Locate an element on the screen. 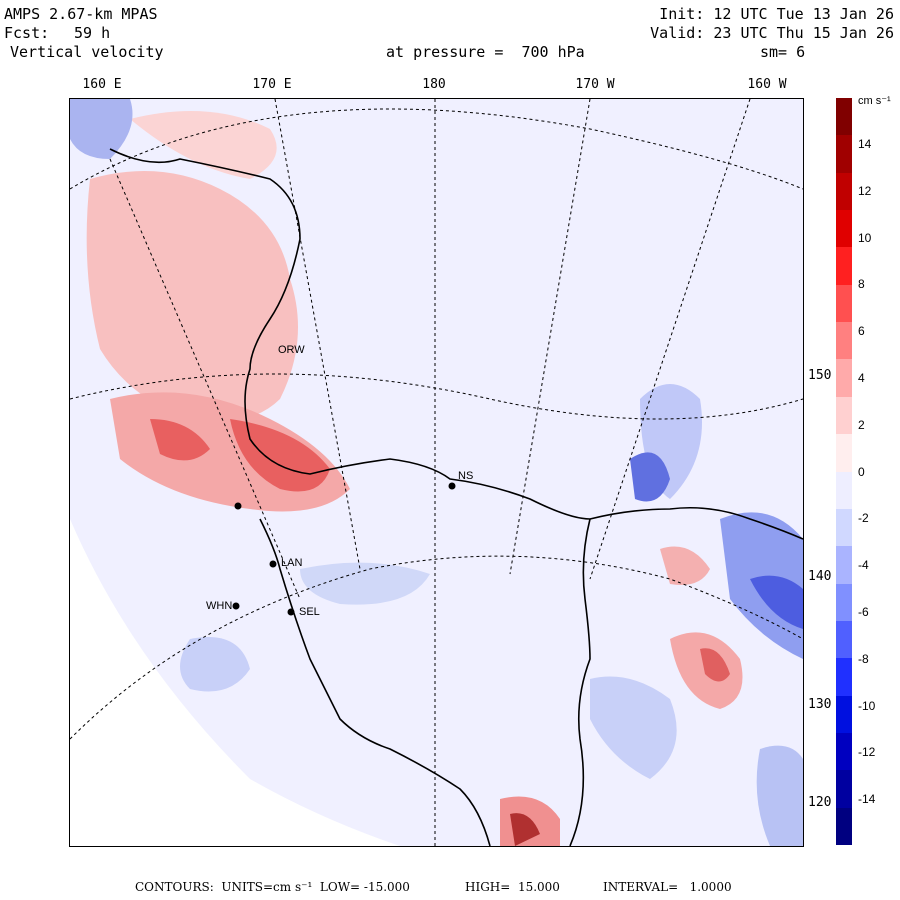 This screenshot has height=900, width=900. lon-label-170e: 170 E is located at coordinates (272, 84).